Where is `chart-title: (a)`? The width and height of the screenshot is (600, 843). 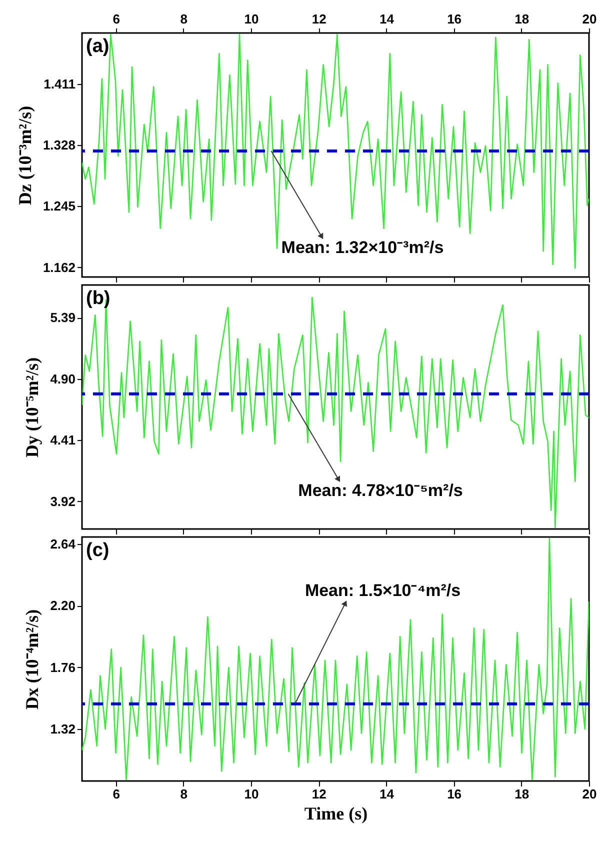
chart-title: (a) is located at coordinates (98, 46).